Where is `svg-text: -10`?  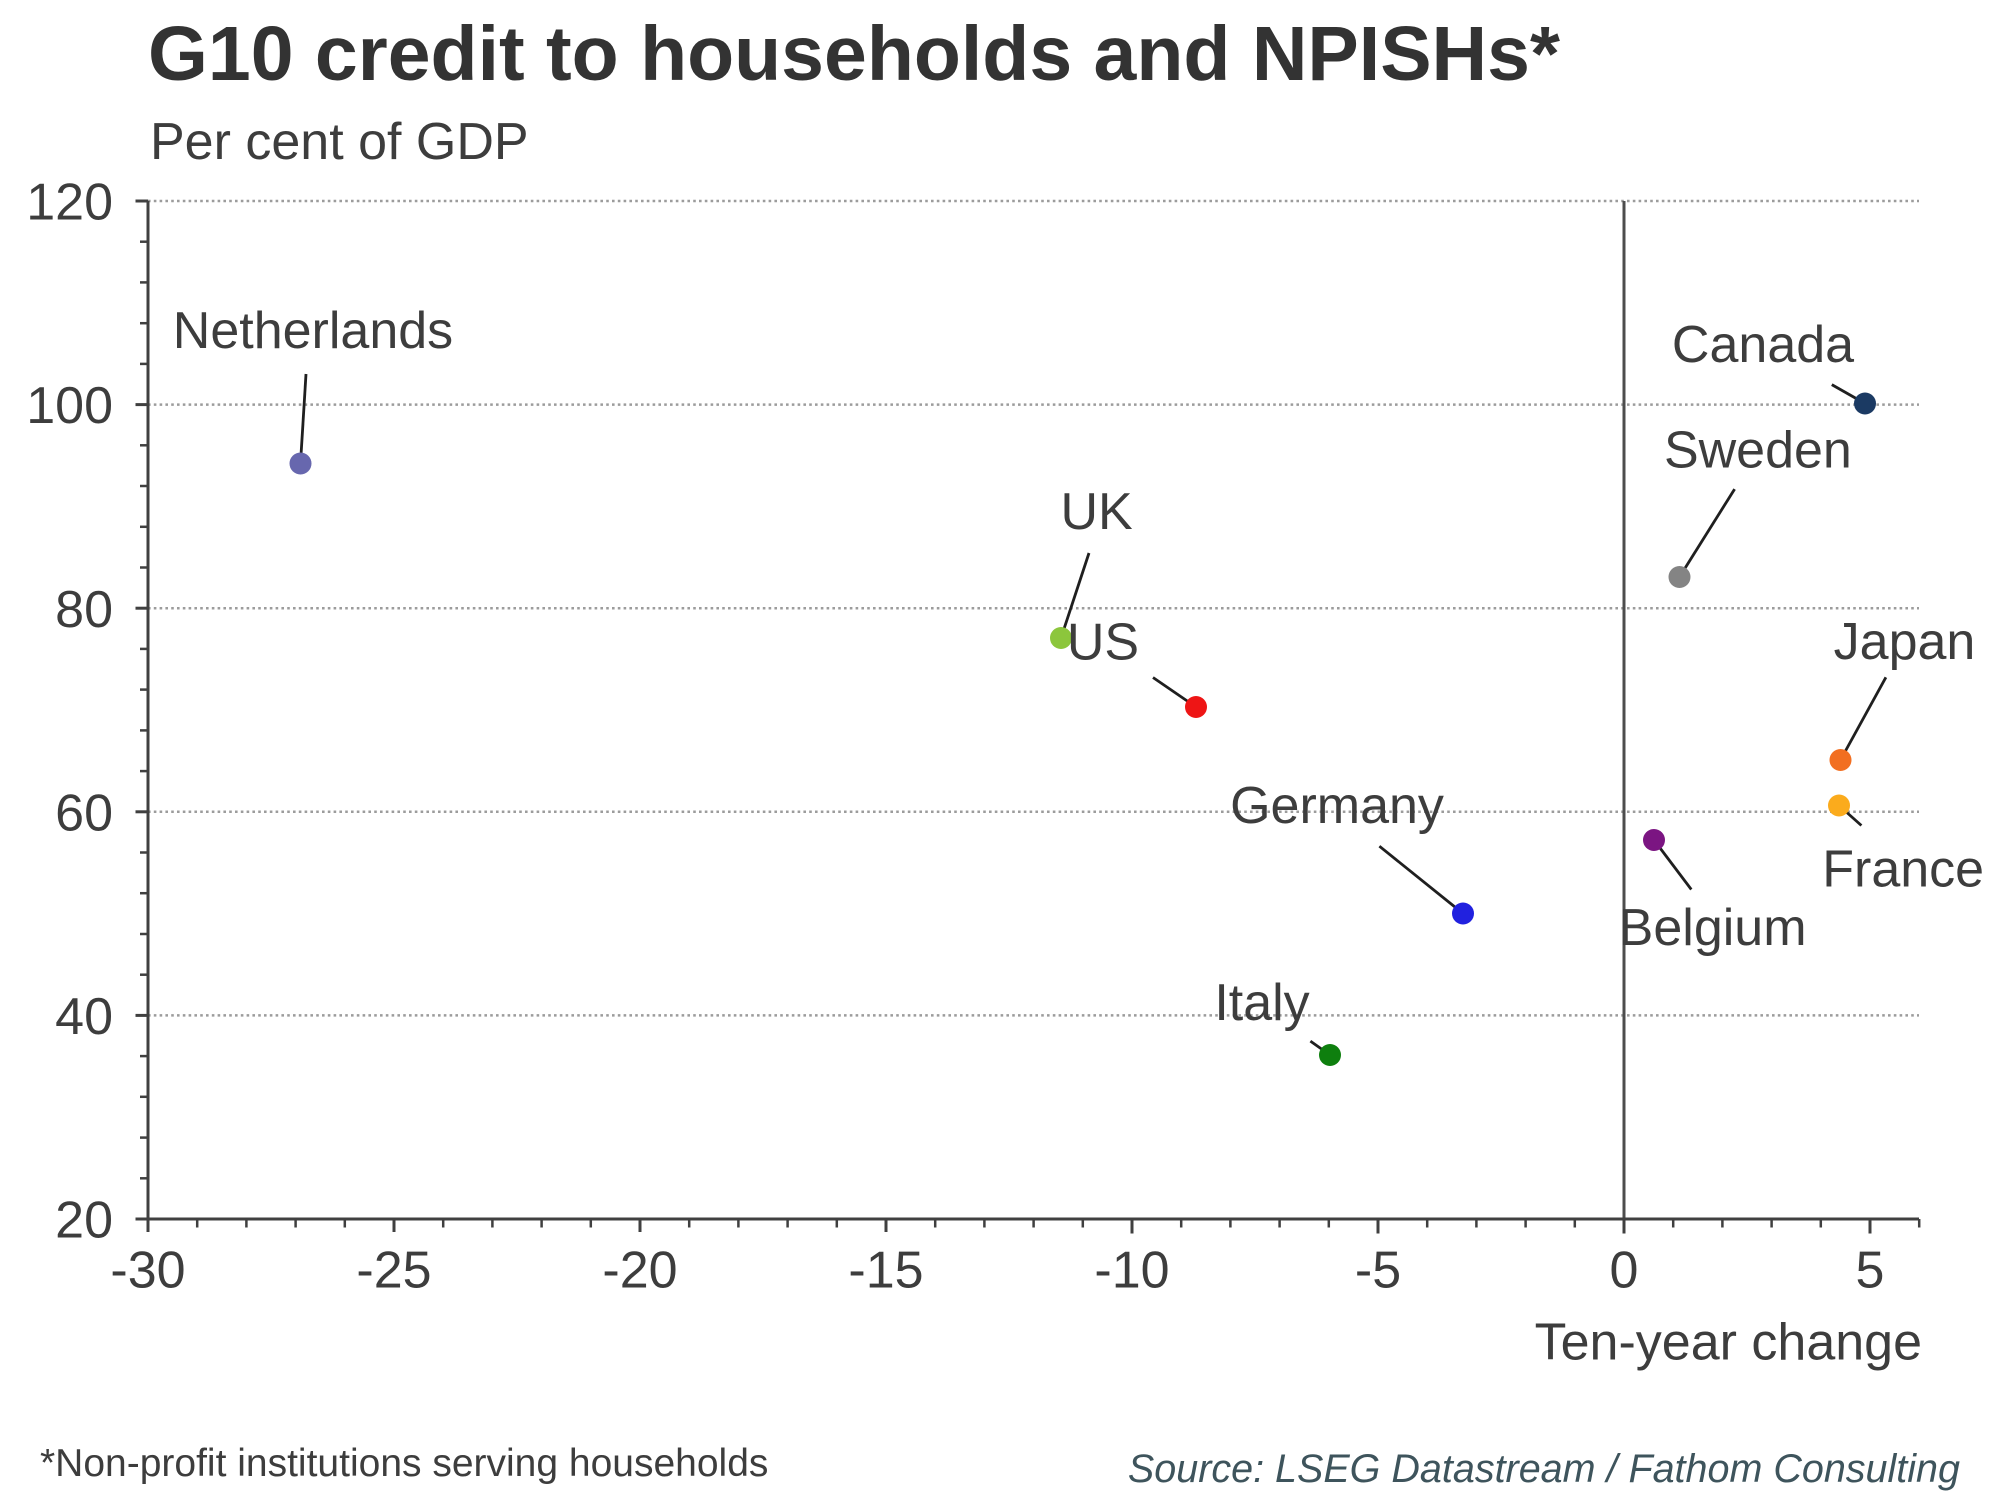 svg-text: -10 is located at coordinates (1131, 1271).